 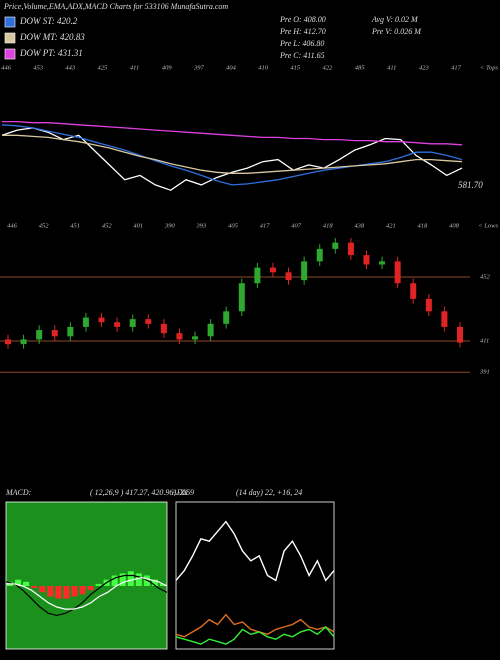 I want to click on low-label: 421, so click(x=391, y=225).